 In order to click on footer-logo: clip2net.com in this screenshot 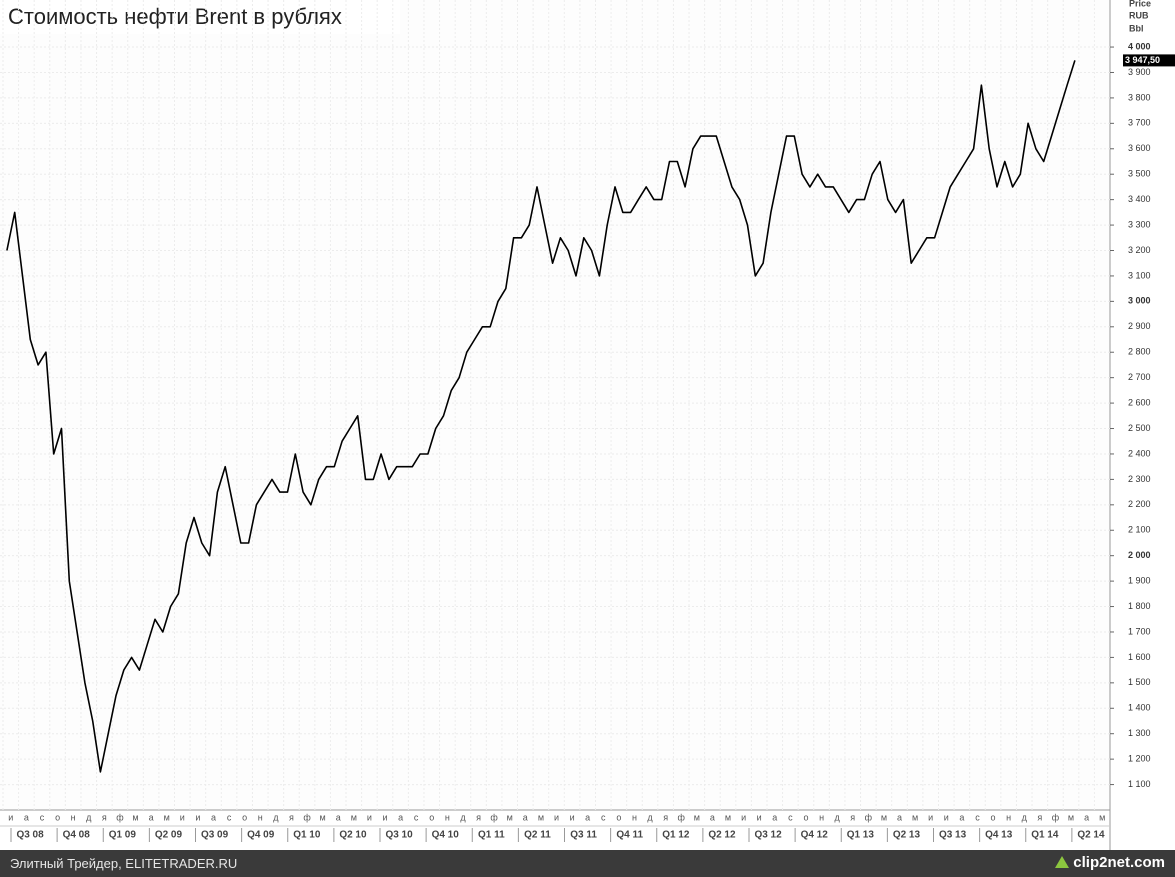, I will do `click(1110, 862)`.